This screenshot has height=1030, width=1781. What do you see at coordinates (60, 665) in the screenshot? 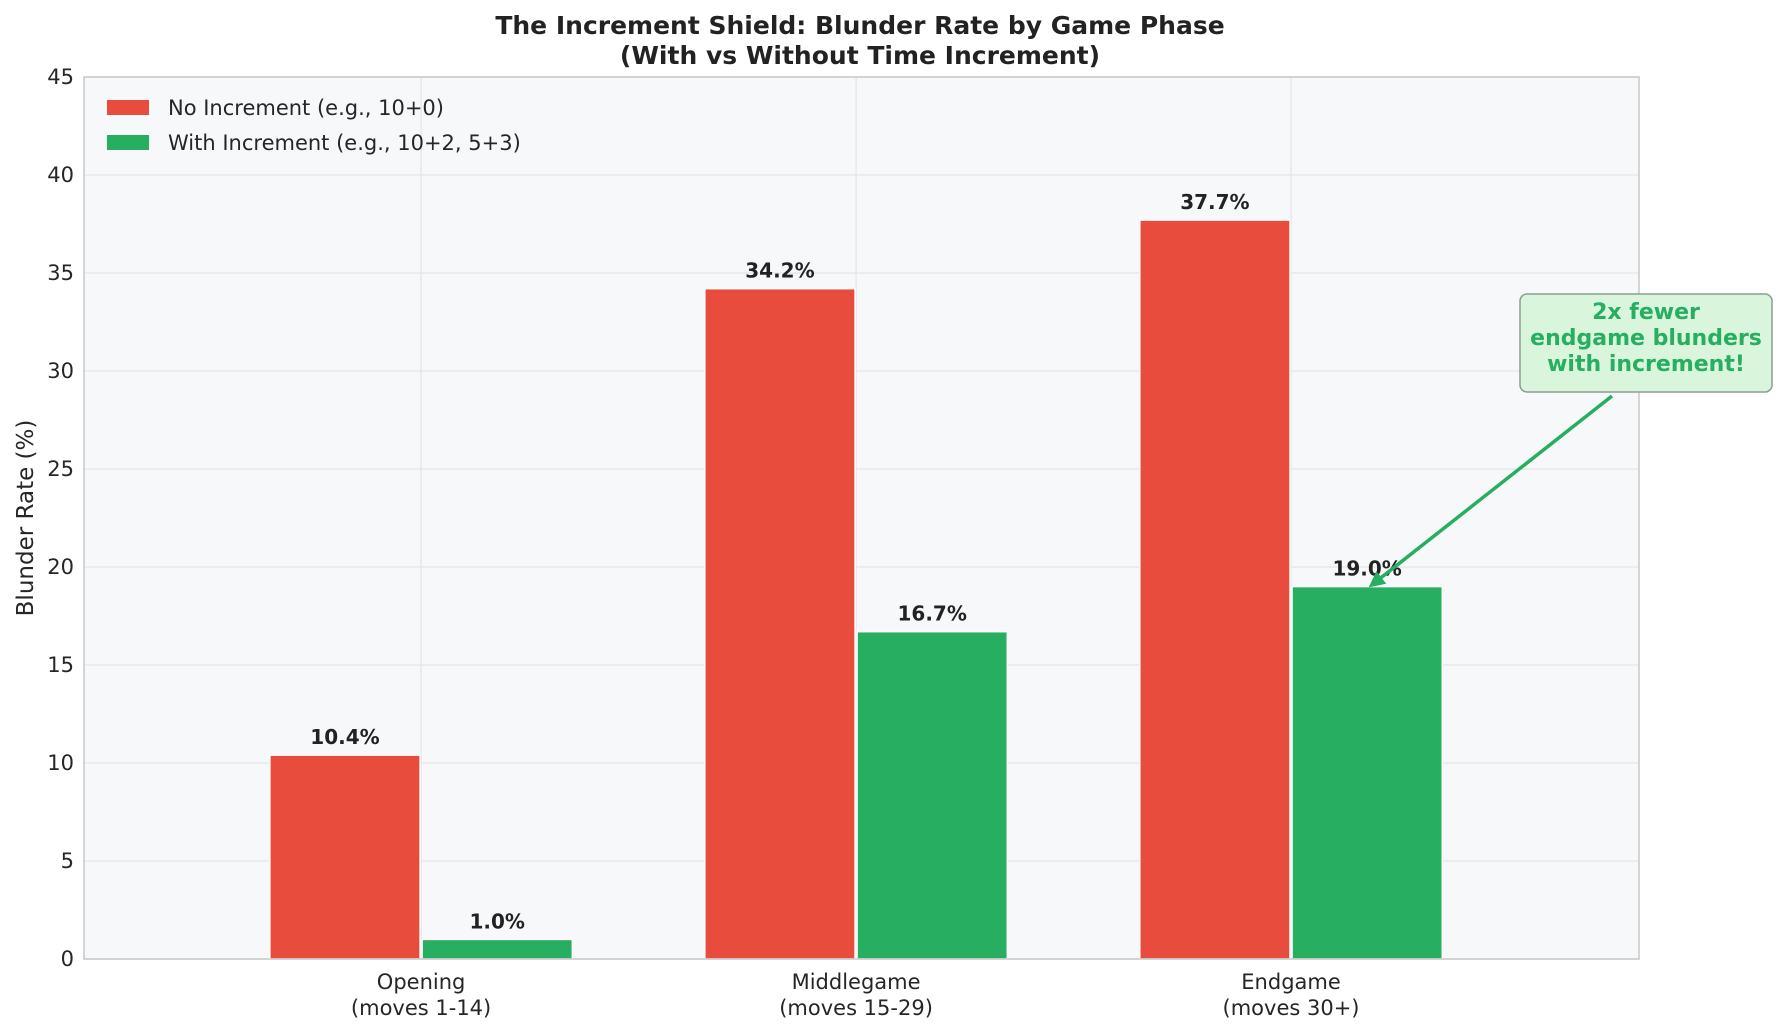
I see `y-tick-label: 15` at bounding box center [60, 665].